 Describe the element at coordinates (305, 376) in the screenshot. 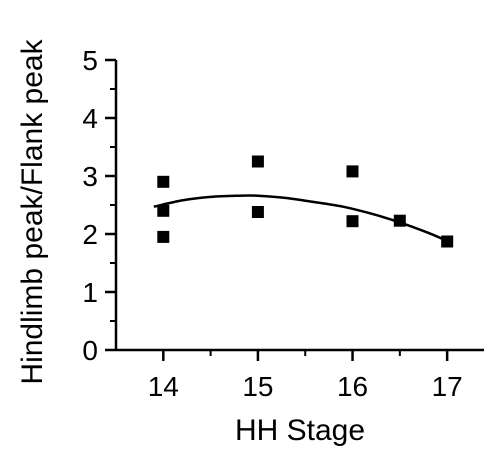

I see `x-ticks: 14 15 16 17` at that location.